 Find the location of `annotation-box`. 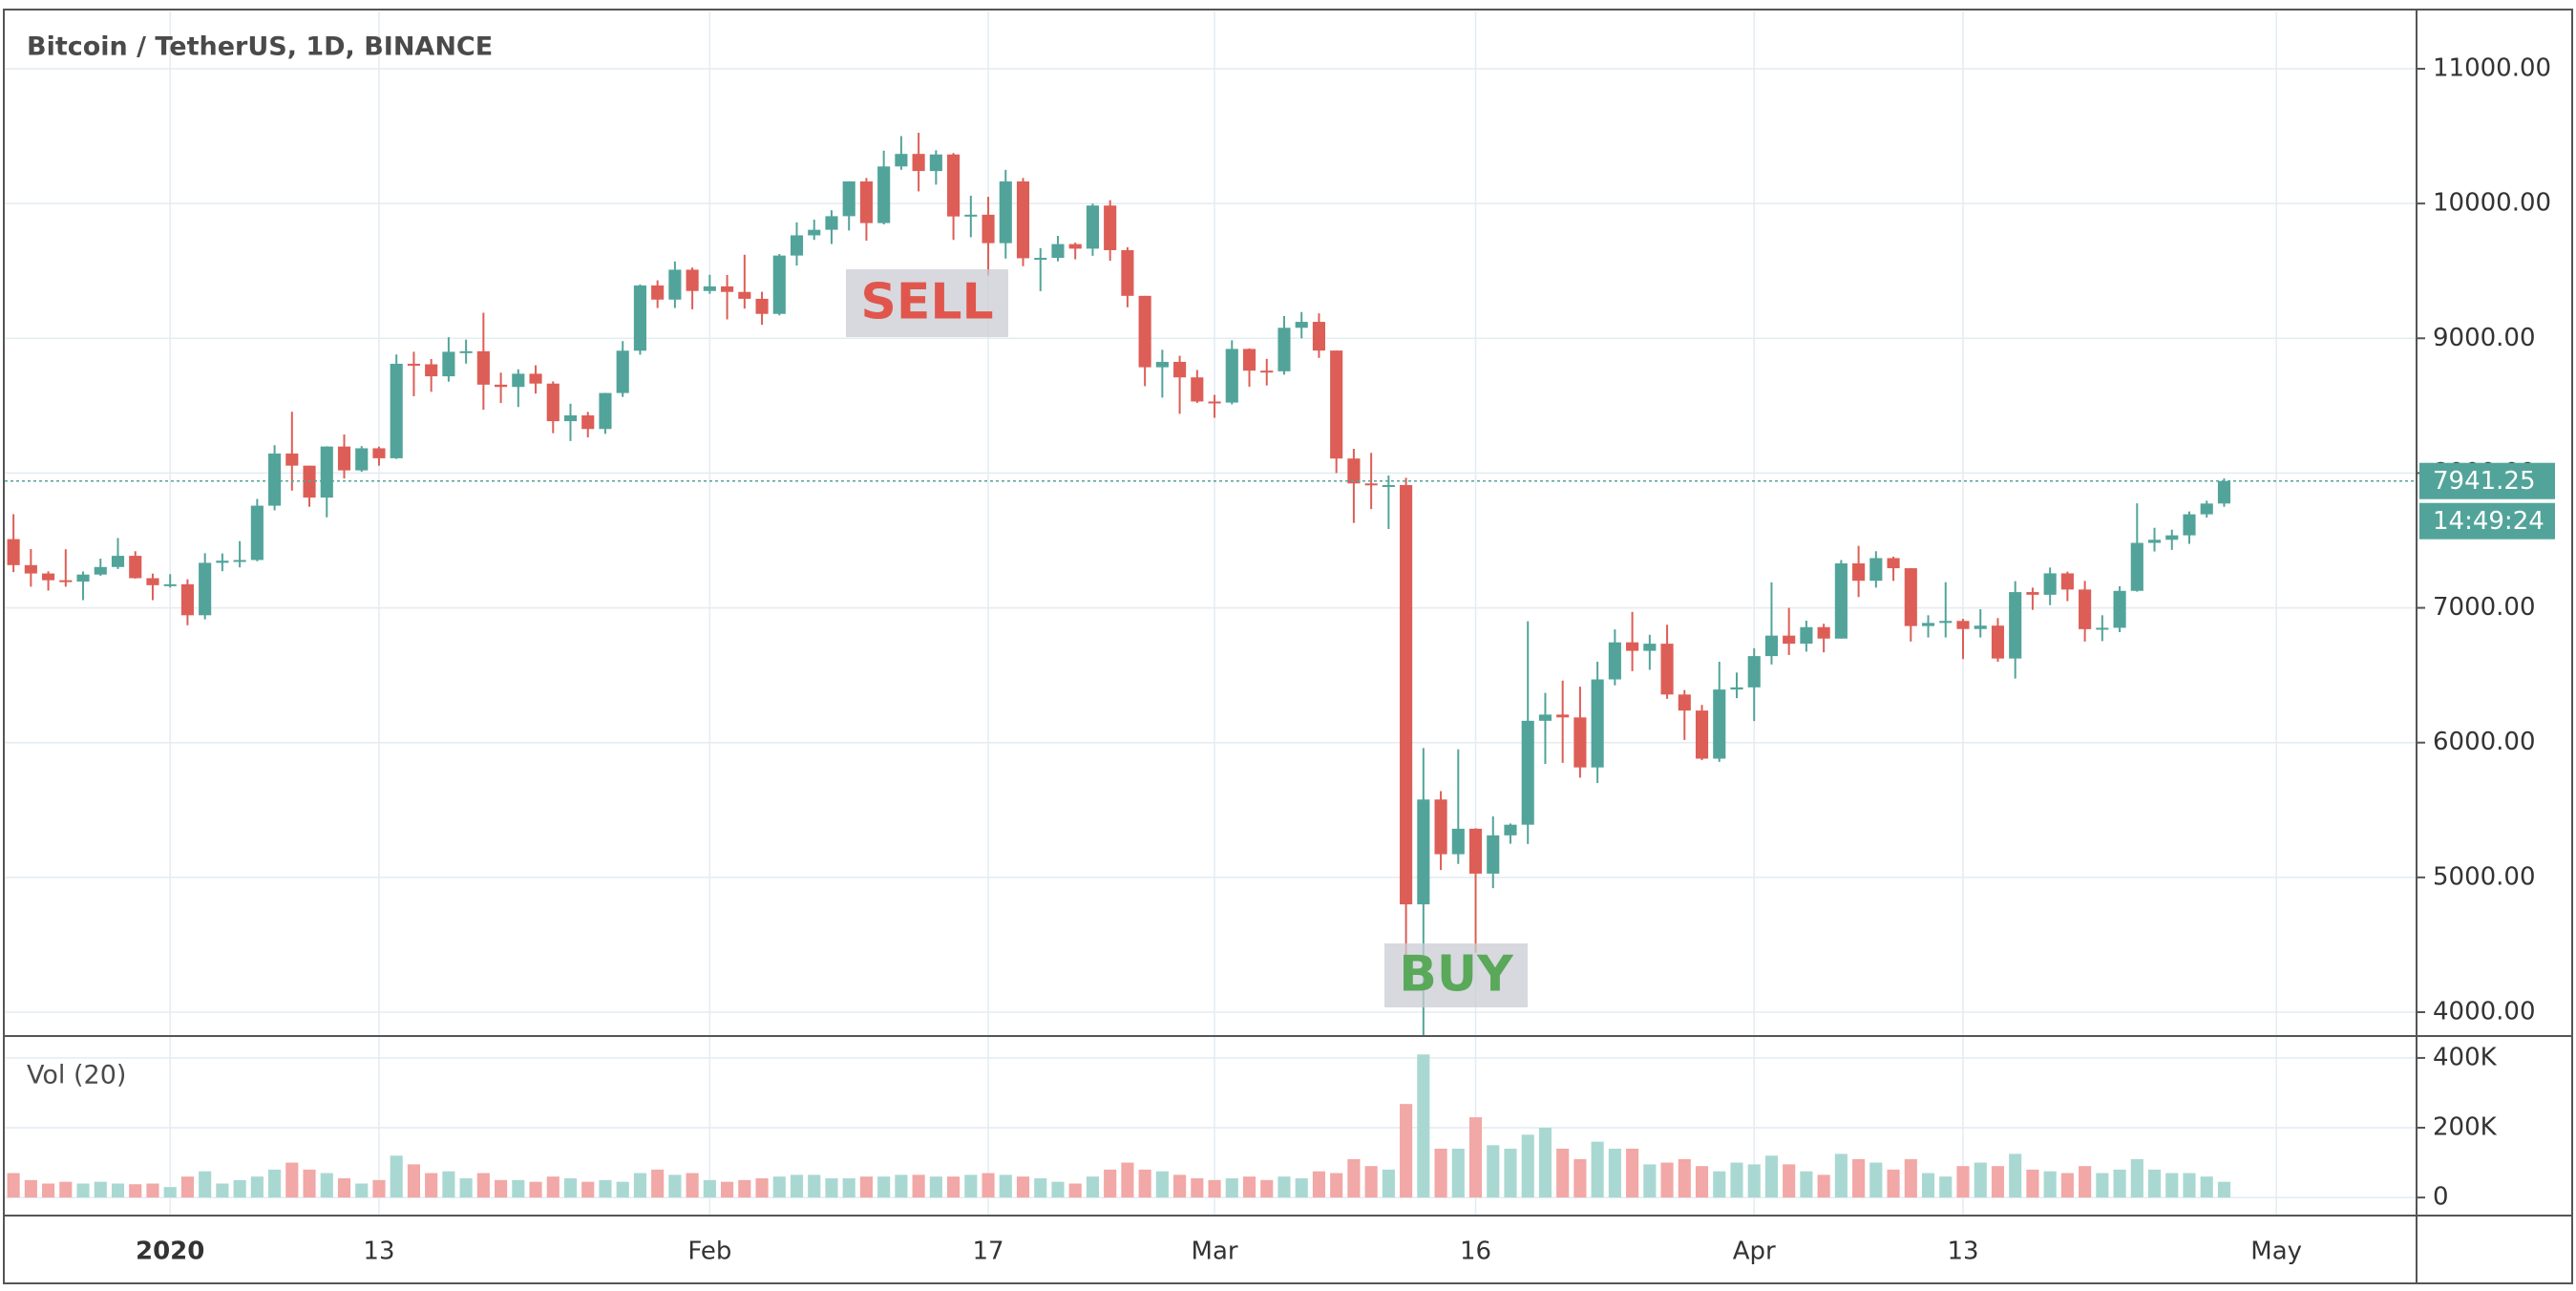

annotation-box is located at coordinates (1456, 975).